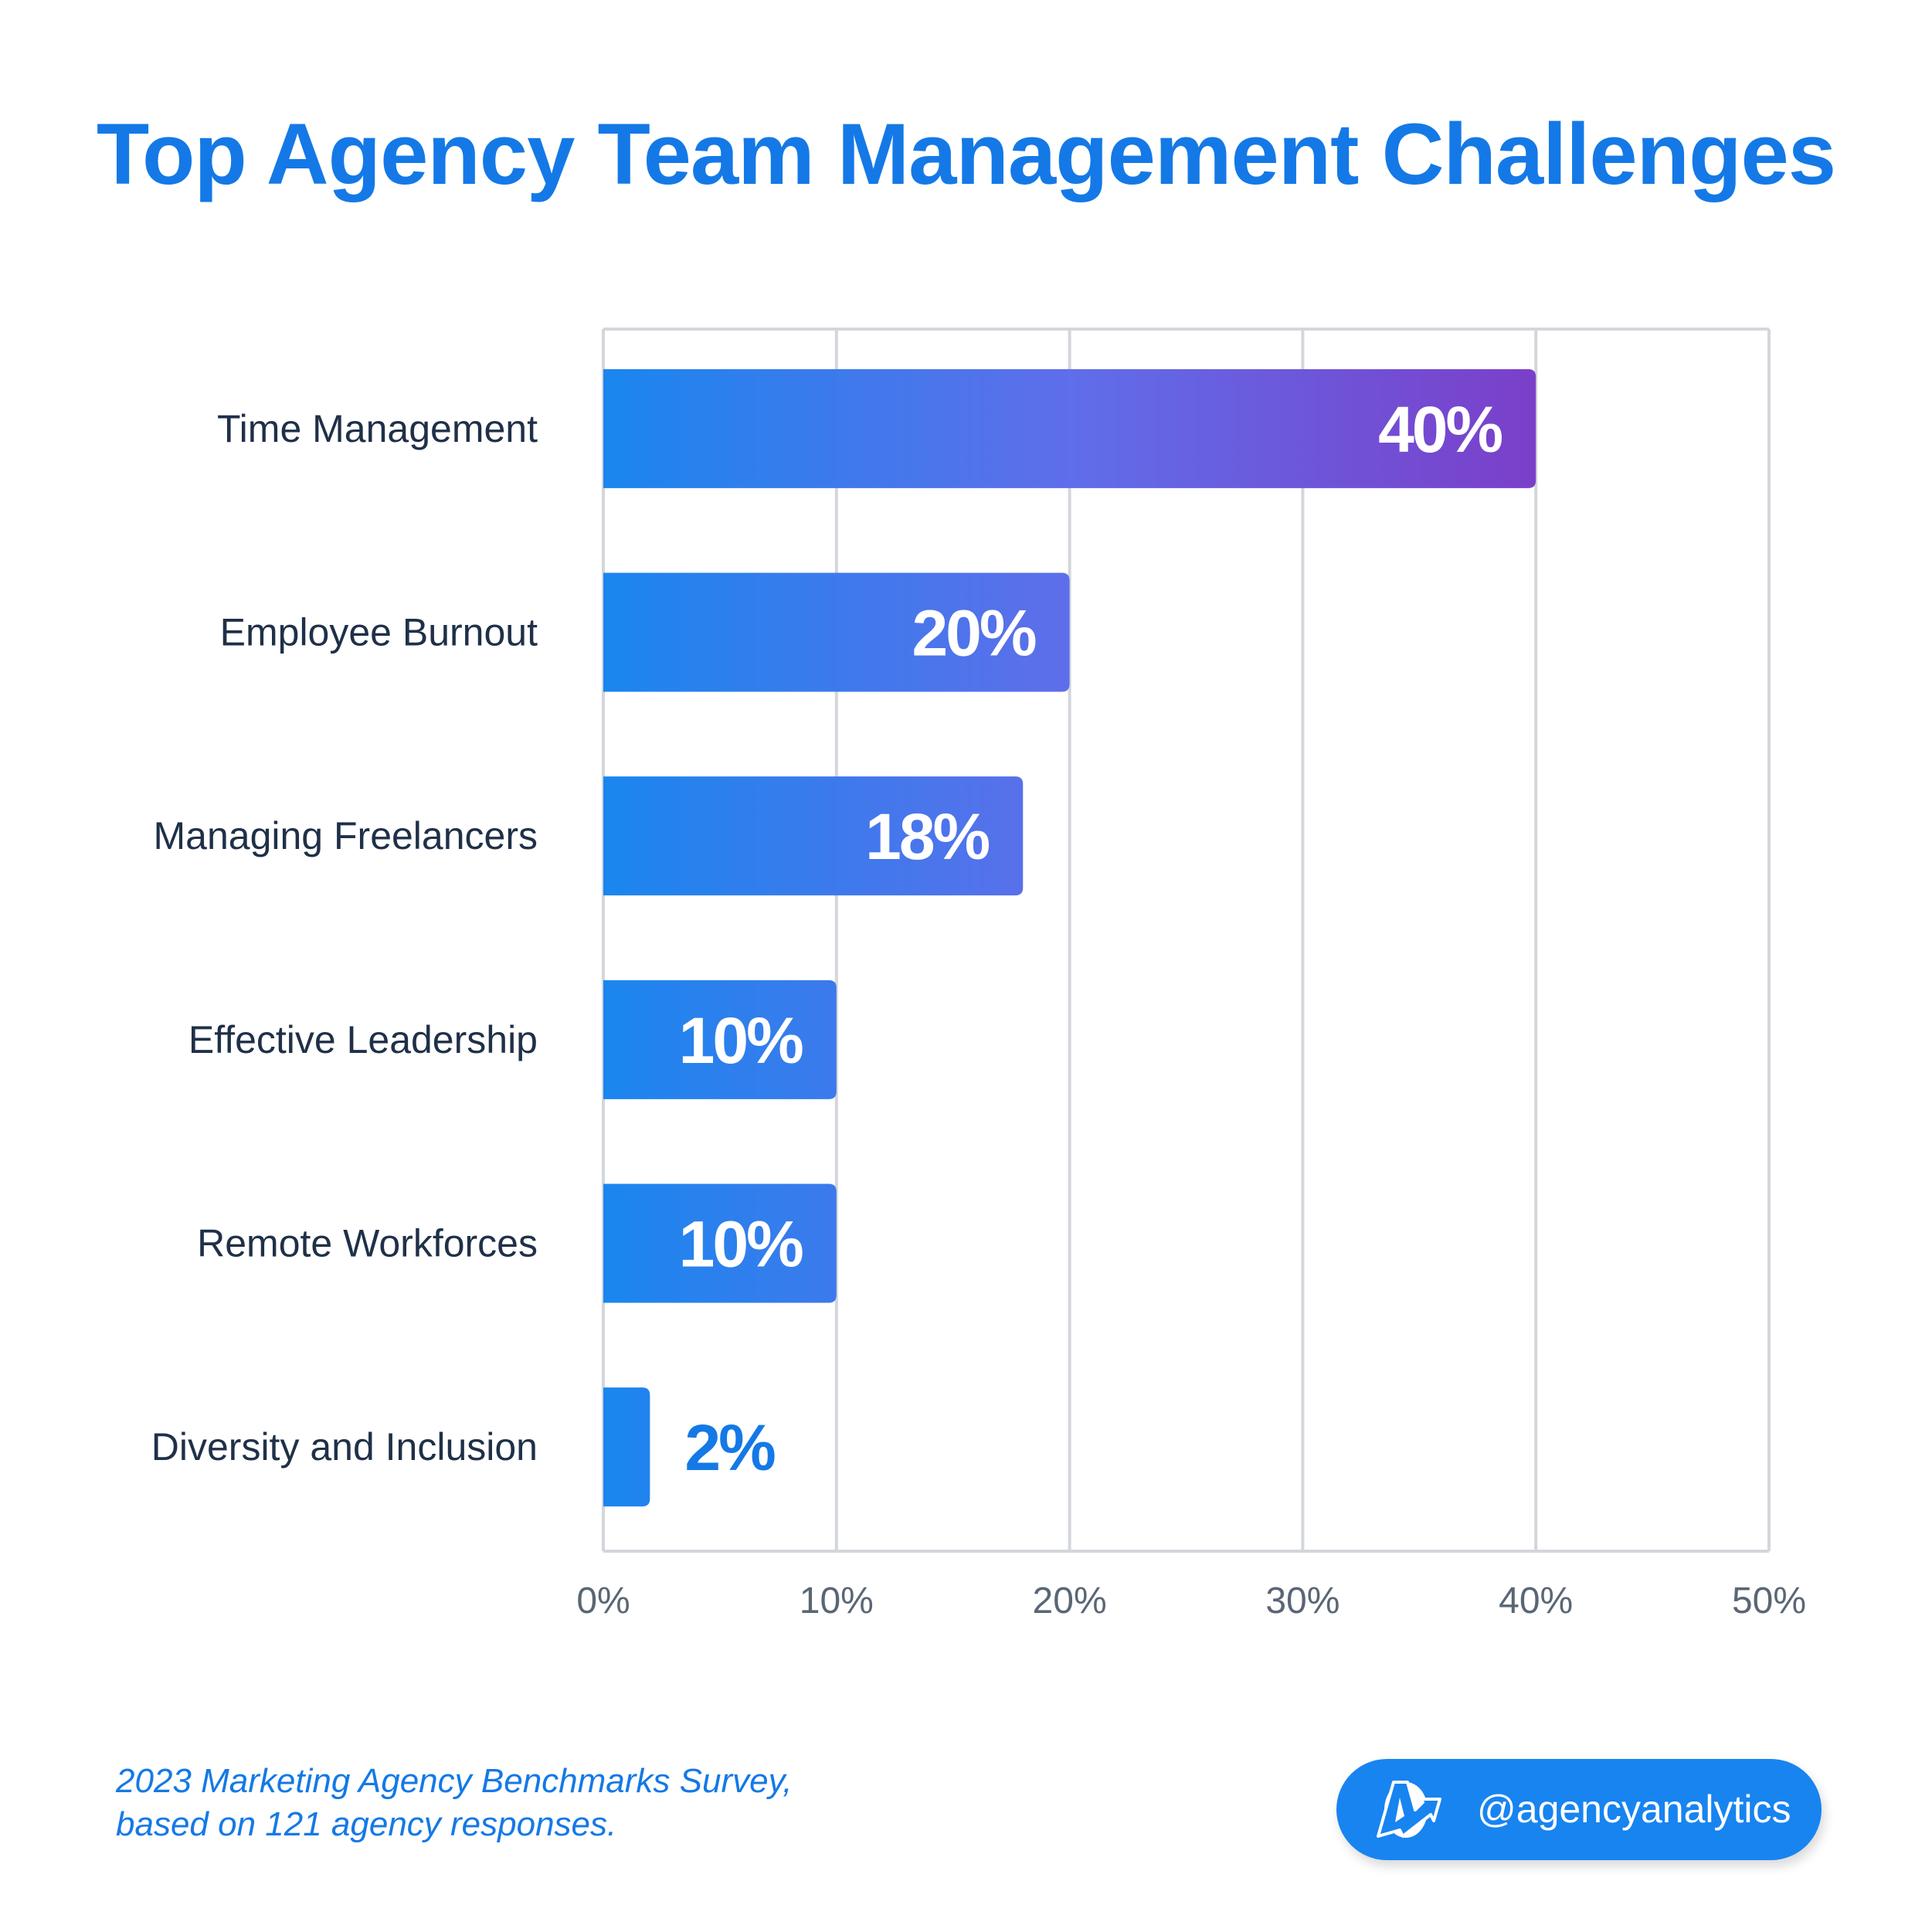  What do you see at coordinates (378, 429) in the screenshot?
I see `category-label: Time Management` at bounding box center [378, 429].